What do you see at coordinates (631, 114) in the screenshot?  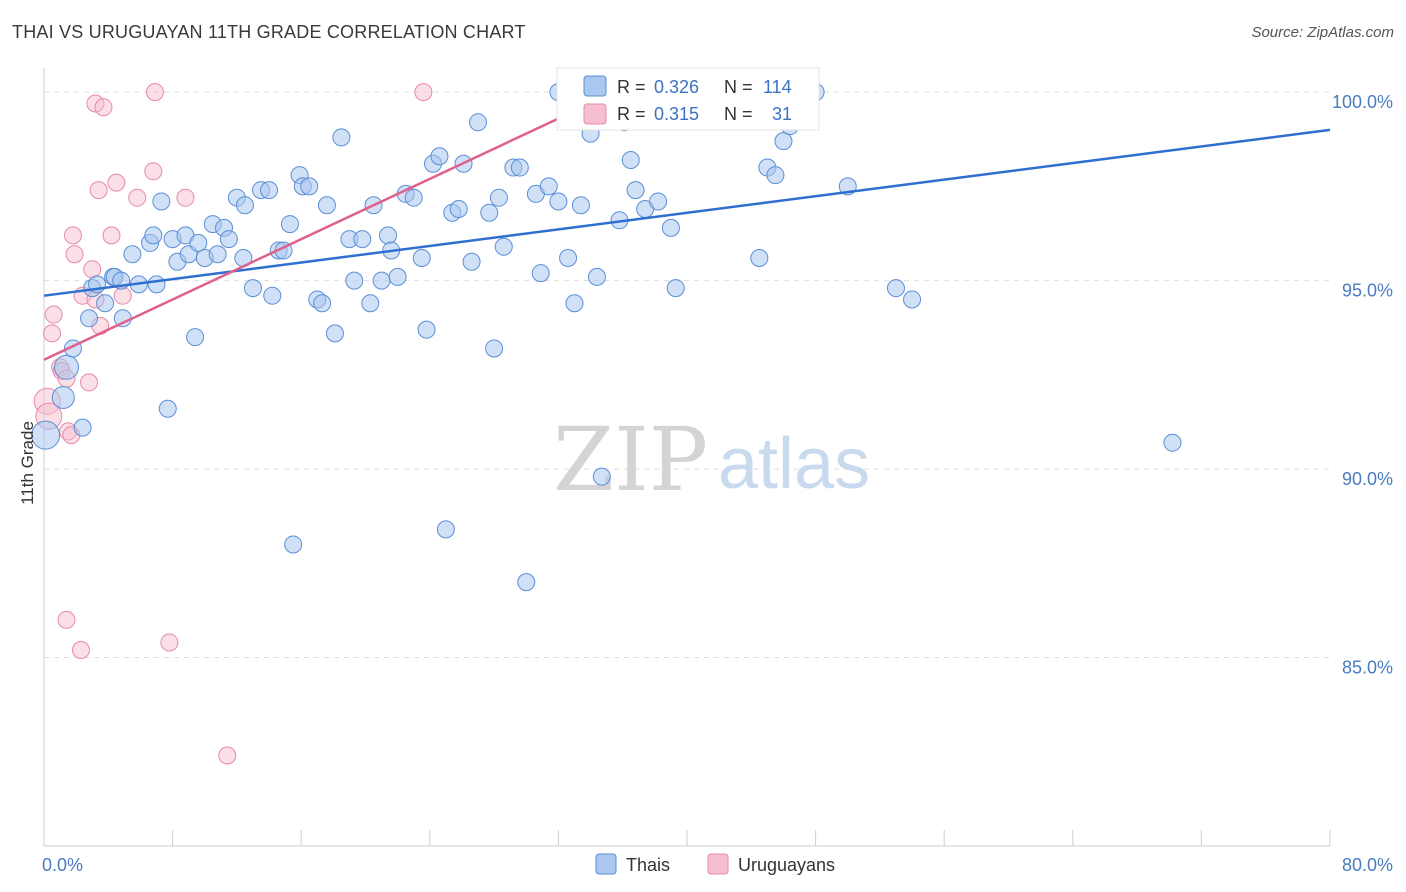 I see `uruguayans-r-label: R =` at bounding box center [631, 114].